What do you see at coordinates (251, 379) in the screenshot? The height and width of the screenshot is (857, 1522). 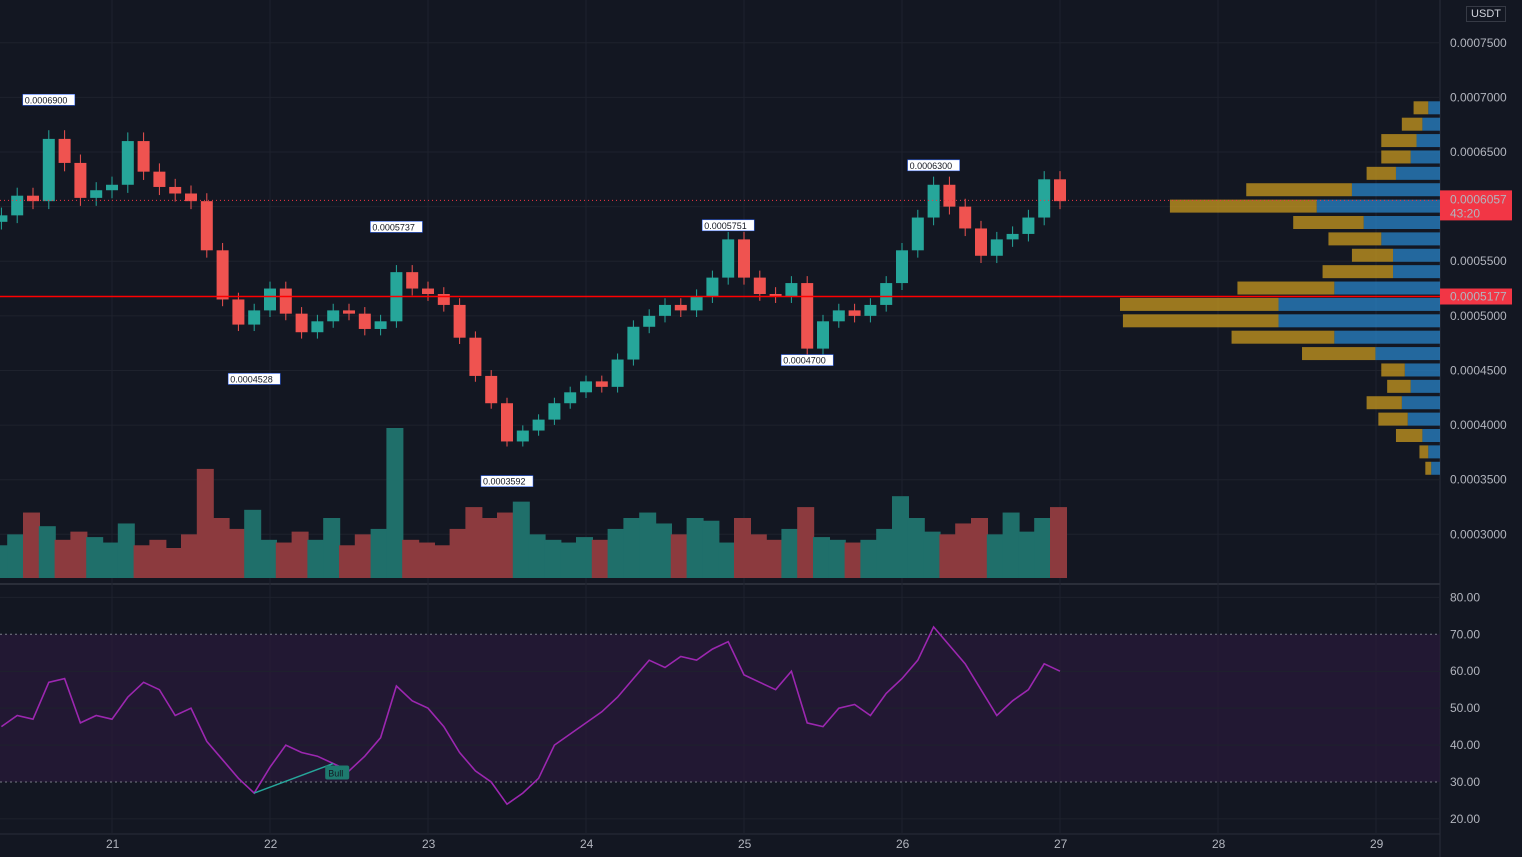 I see `extreme-label: 0.0004528` at bounding box center [251, 379].